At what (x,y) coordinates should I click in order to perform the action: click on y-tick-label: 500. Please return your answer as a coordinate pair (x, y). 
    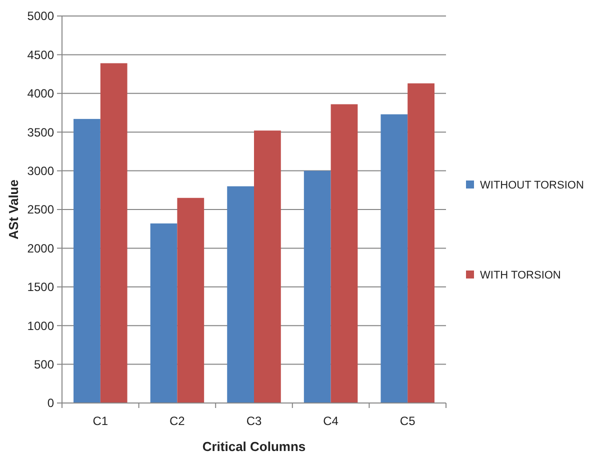
    Looking at the image, I should click on (44, 365).